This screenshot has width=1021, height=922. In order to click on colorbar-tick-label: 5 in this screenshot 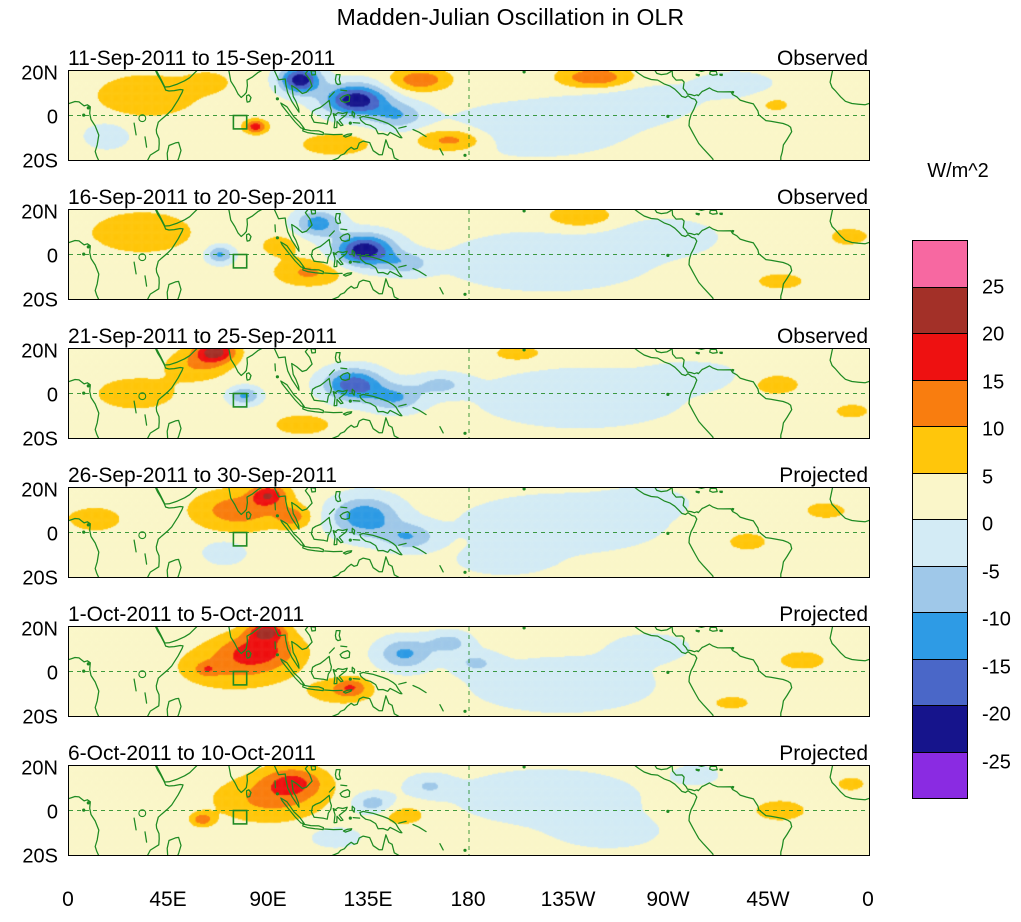, I will do `click(988, 477)`.